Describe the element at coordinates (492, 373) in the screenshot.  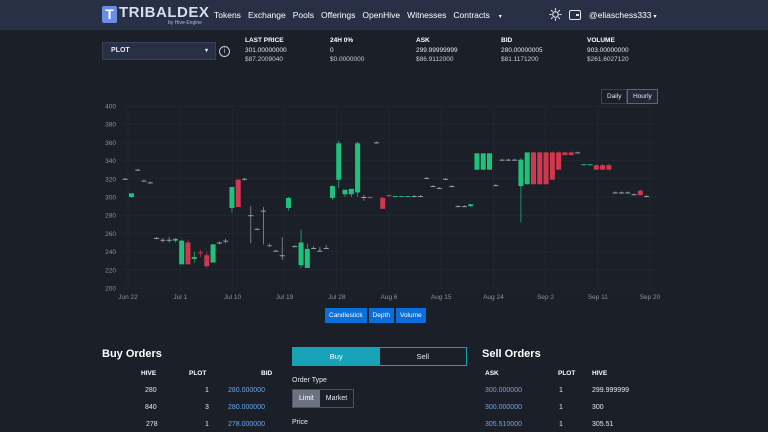
I see `sell-col-ask: ASK` at that location.